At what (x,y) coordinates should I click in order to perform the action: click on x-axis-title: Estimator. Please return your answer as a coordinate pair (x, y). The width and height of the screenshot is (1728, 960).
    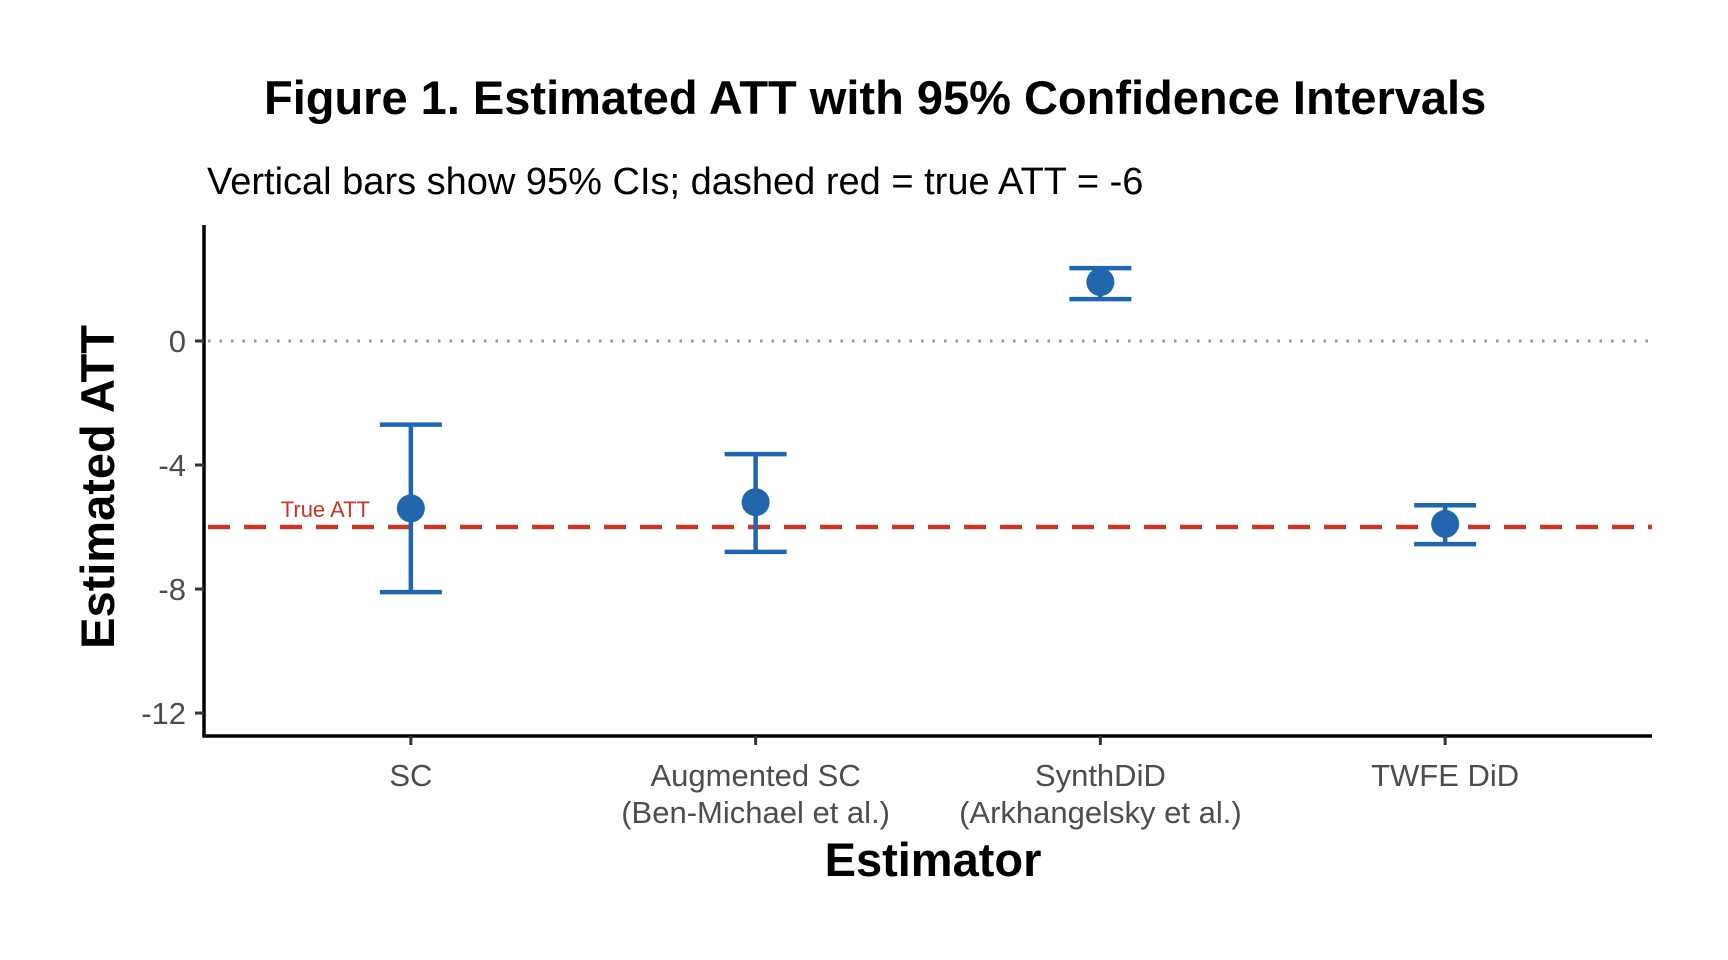
    Looking at the image, I should click on (933, 859).